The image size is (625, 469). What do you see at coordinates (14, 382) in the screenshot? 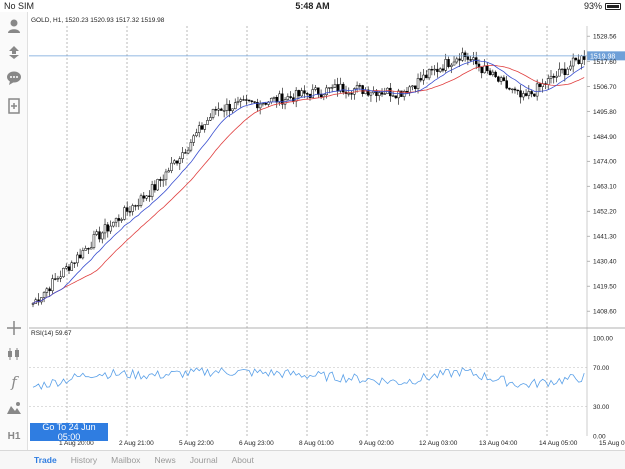
I see `indicators-icon: f` at bounding box center [14, 382].